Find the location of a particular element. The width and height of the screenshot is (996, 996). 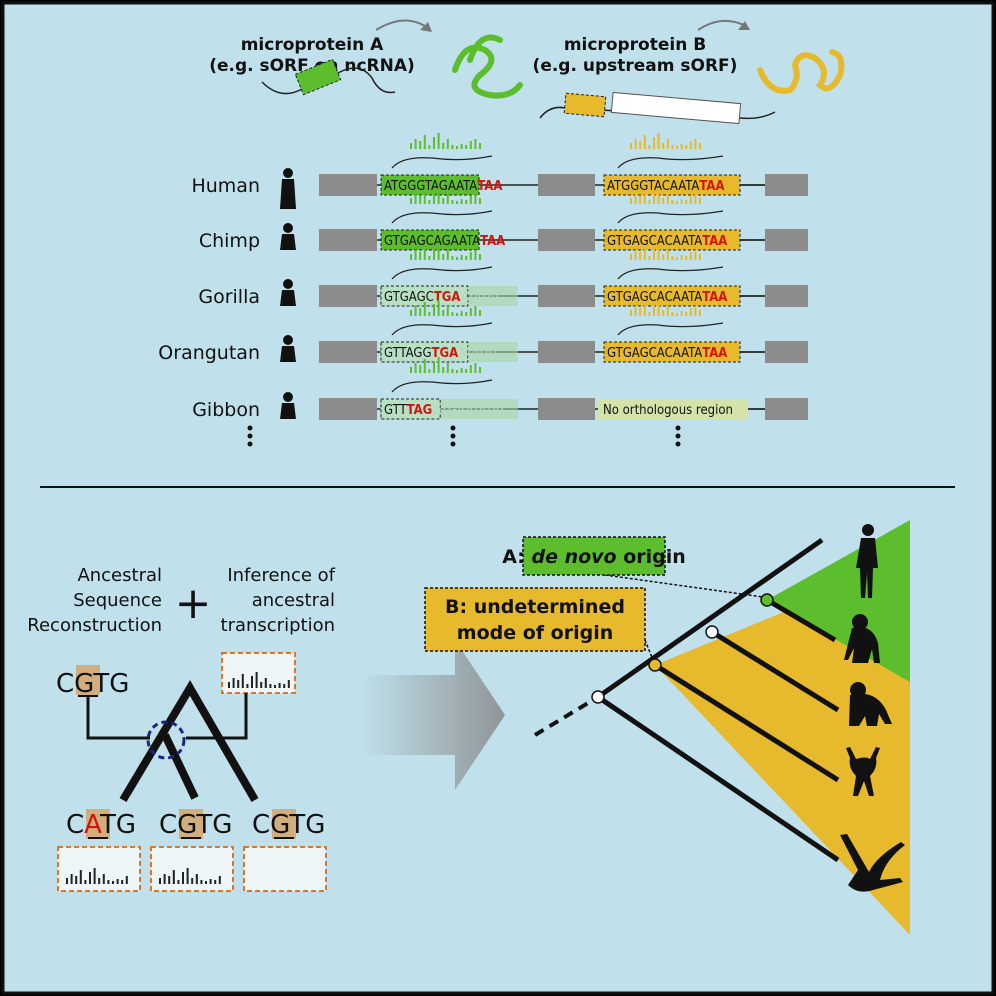

cds-white-box is located at coordinates (676, 108).